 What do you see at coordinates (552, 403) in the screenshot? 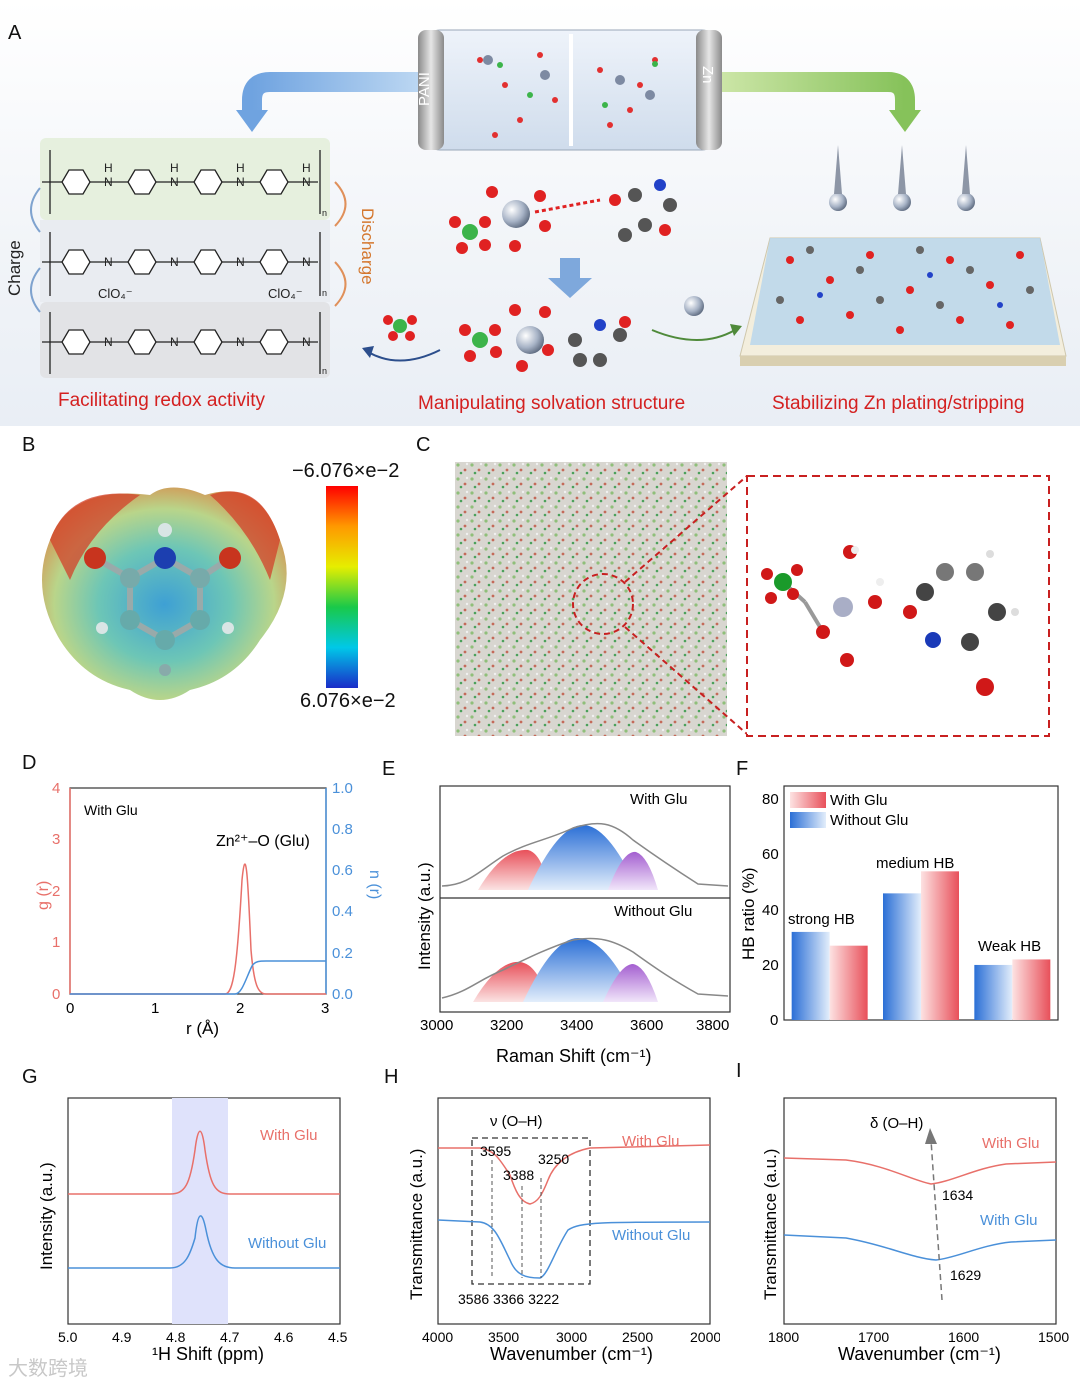
I see `caption-manipulating: Manipulating solvation structure` at bounding box center [552, 403].